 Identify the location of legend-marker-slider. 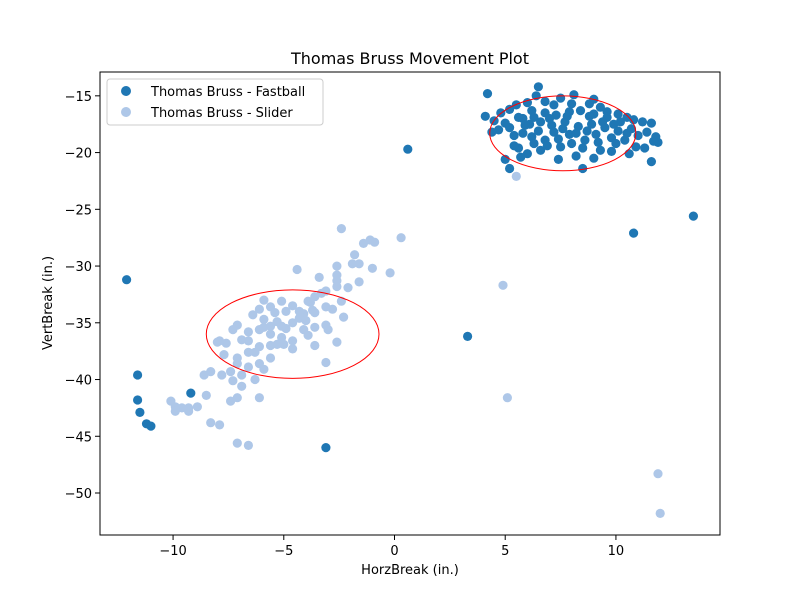
(126, 112).